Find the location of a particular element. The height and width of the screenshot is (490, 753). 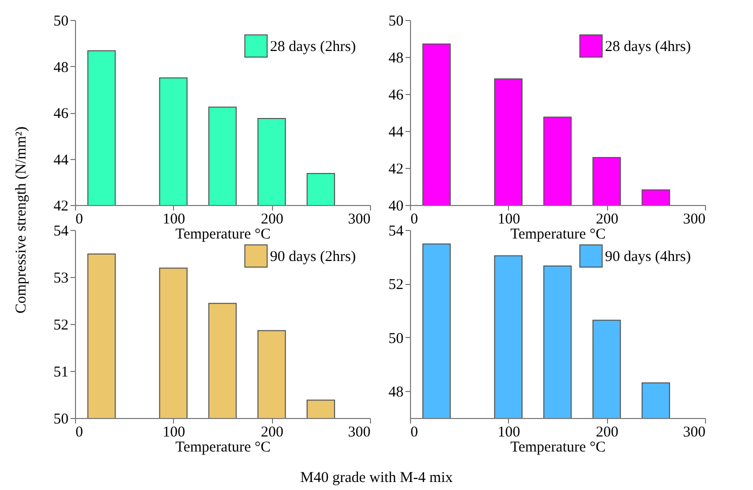

y-tick-label: 53 is located at coordinates (61, 278).